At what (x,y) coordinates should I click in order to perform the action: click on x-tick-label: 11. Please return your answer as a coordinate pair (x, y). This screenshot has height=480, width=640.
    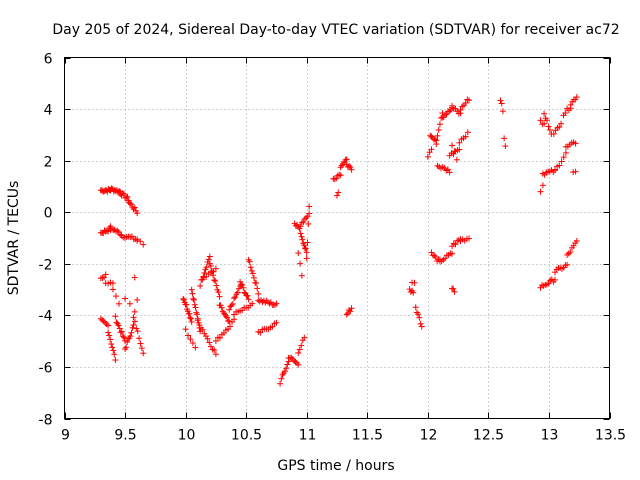
    Looking at the image, I should click on (308, 436).